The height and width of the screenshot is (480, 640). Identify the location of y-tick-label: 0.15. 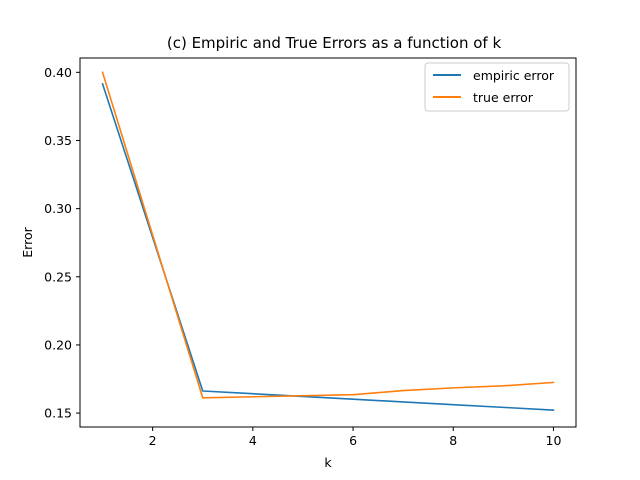
(58, 413).